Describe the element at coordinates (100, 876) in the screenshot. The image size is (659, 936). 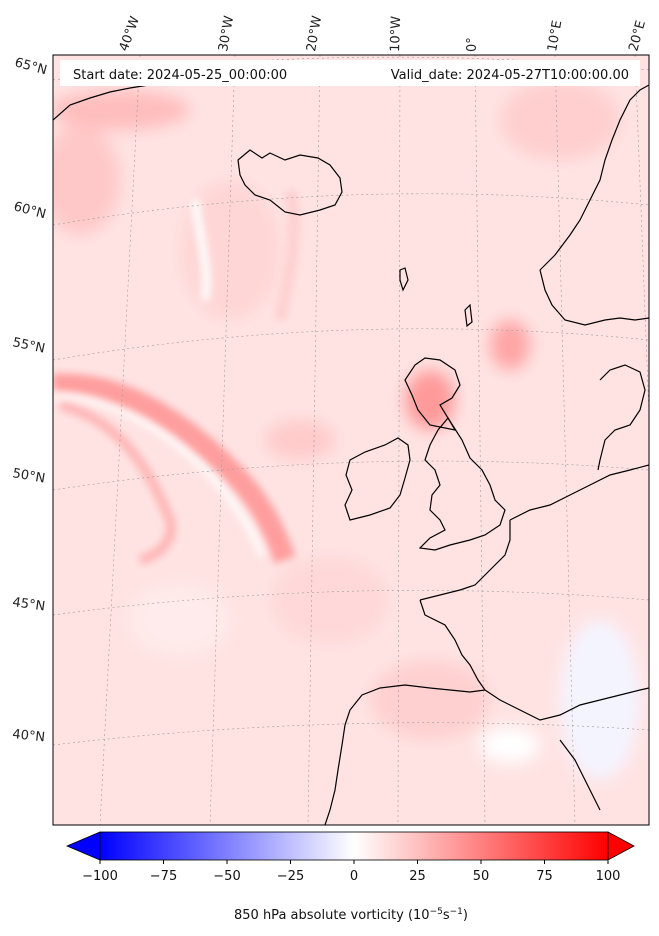
I see `colorbar-tick-label: −100` at that location.